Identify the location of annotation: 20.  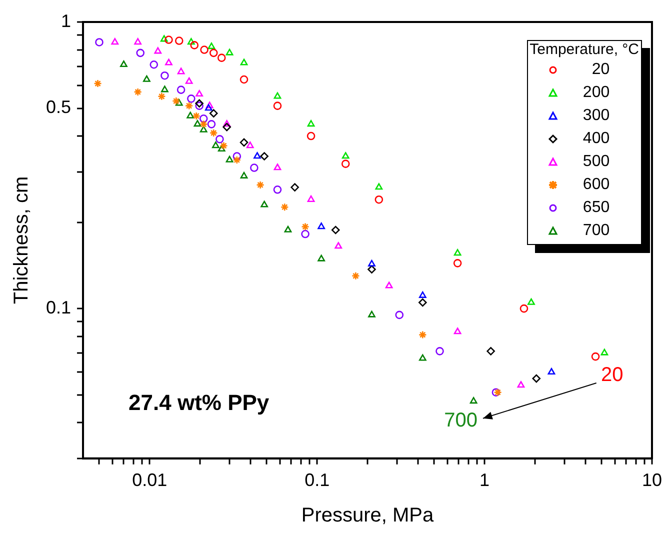
(612, 375).